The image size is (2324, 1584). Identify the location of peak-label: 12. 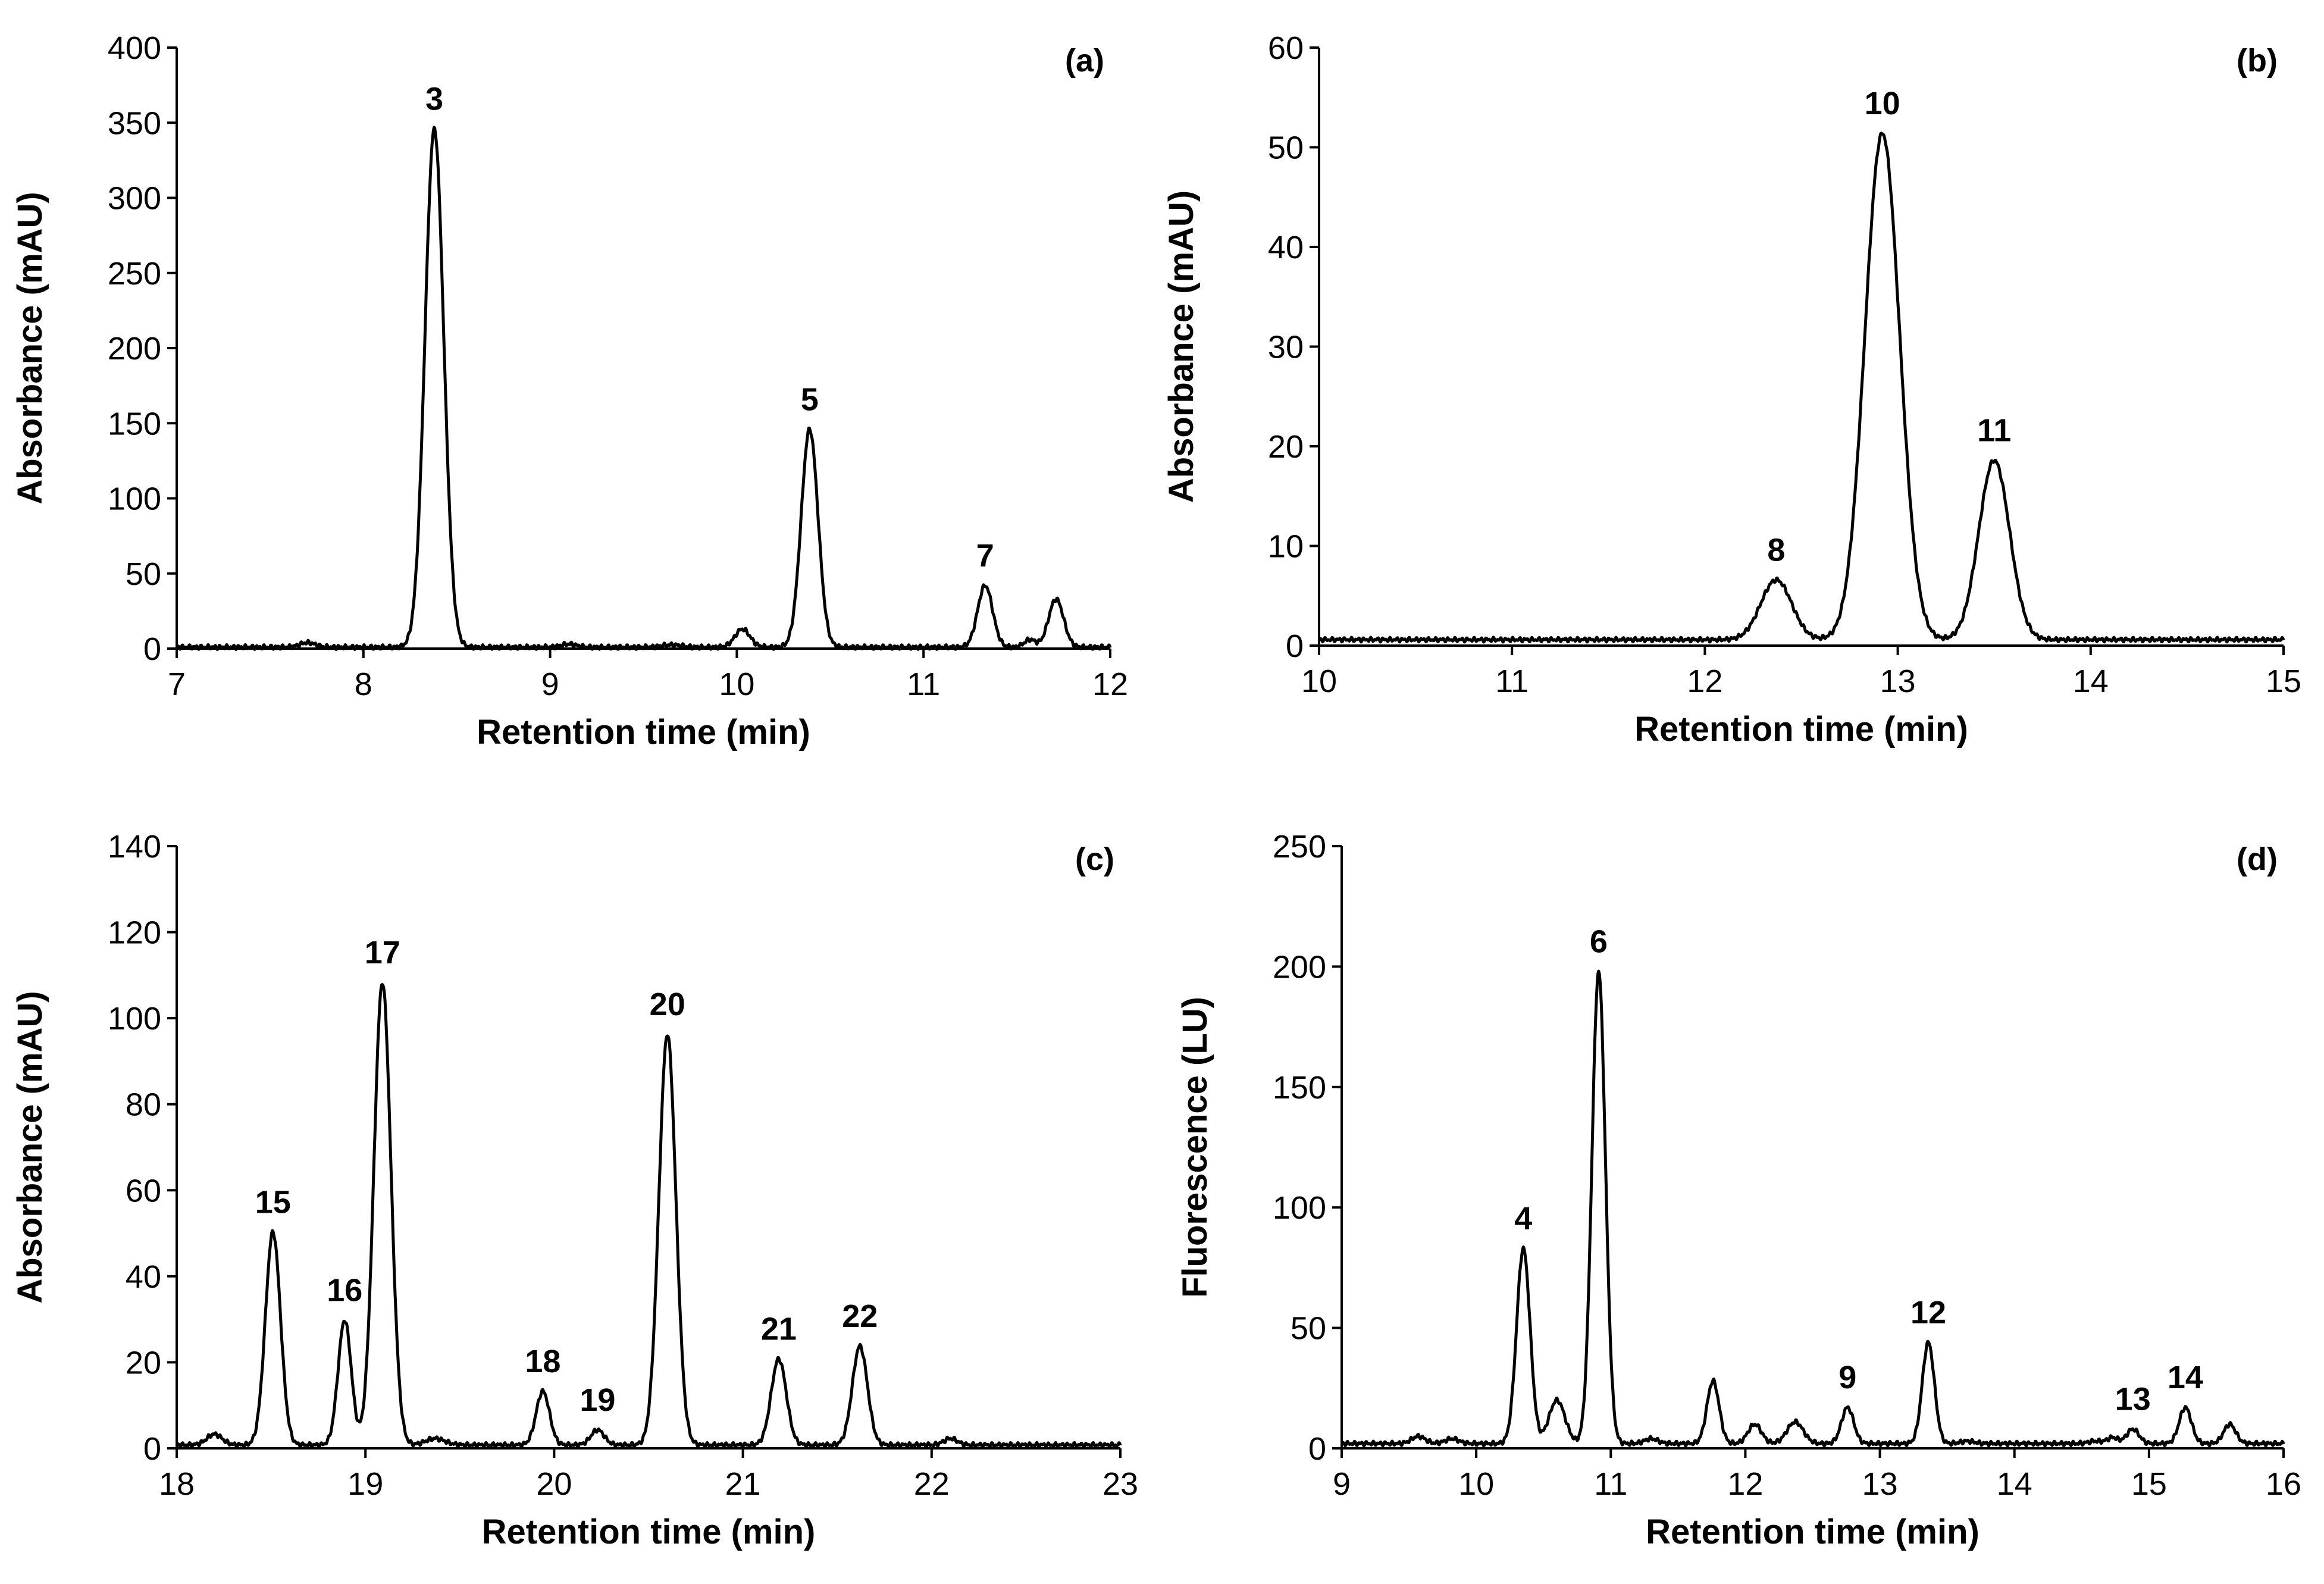
(1928, 1313).